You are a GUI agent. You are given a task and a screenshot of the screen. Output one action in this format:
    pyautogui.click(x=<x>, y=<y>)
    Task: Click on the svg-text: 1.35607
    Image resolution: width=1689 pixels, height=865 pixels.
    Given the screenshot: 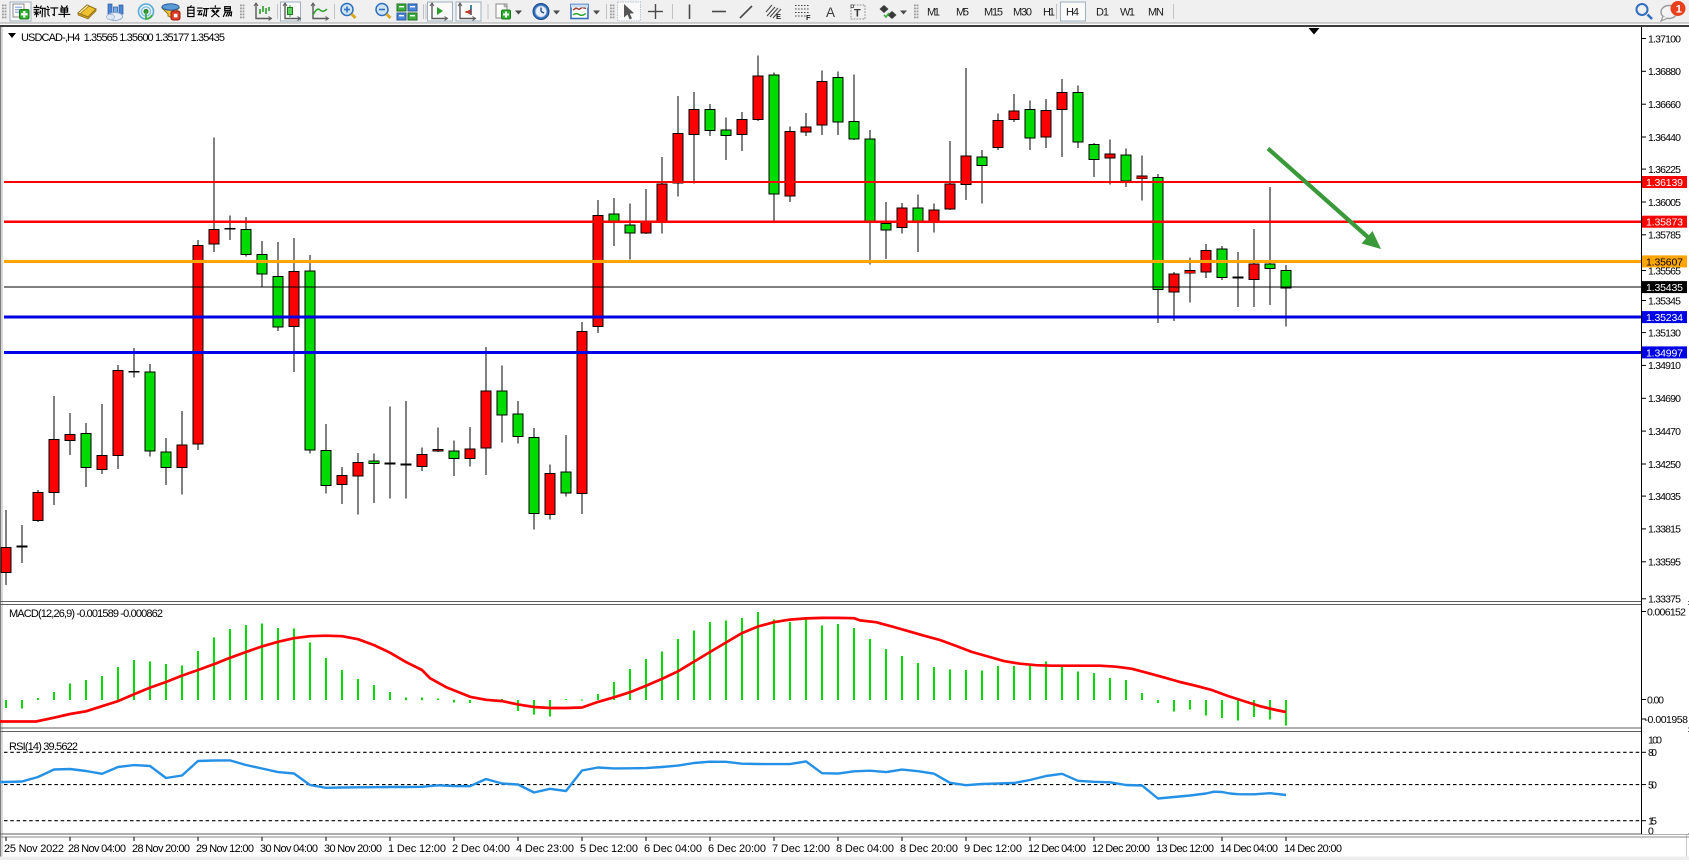 What is the action you would take?
    pyautogui.click(x=1664, y=262)
    